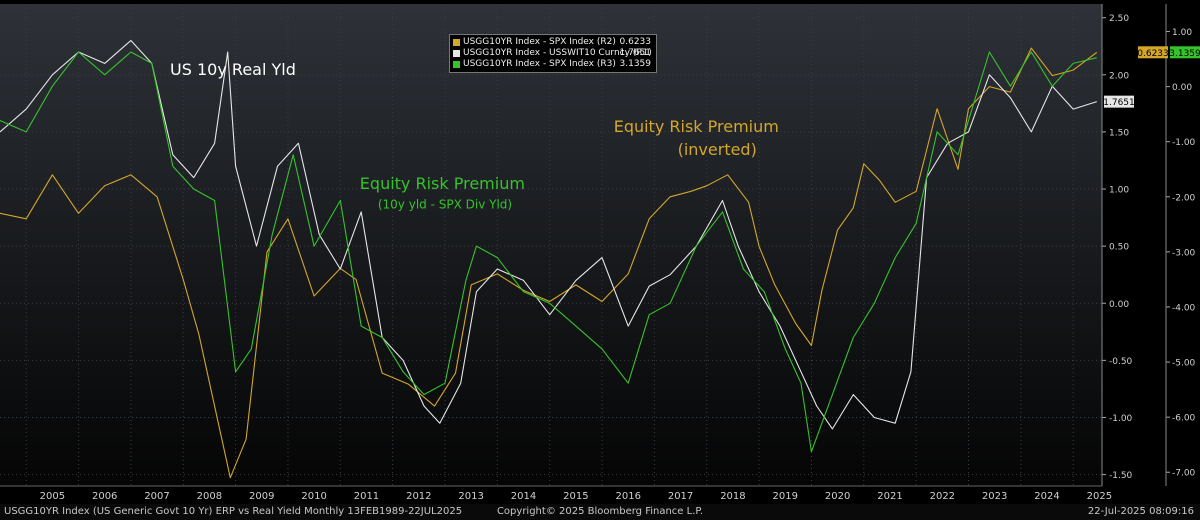 Image resolution: width=1200 pixels, height=520 pixels. I want to click on legend-item-r3: USGG10YR Index - SPX Index (R3) 3.1359, so click(553, 64).